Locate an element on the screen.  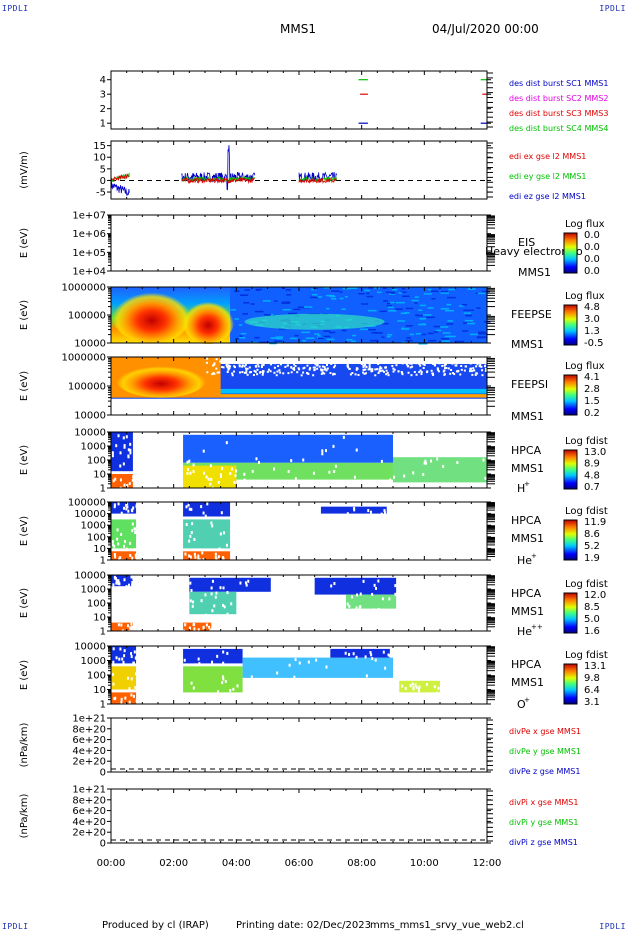
y-tick-label: 1e+04 is located at coordinates (89, 272).